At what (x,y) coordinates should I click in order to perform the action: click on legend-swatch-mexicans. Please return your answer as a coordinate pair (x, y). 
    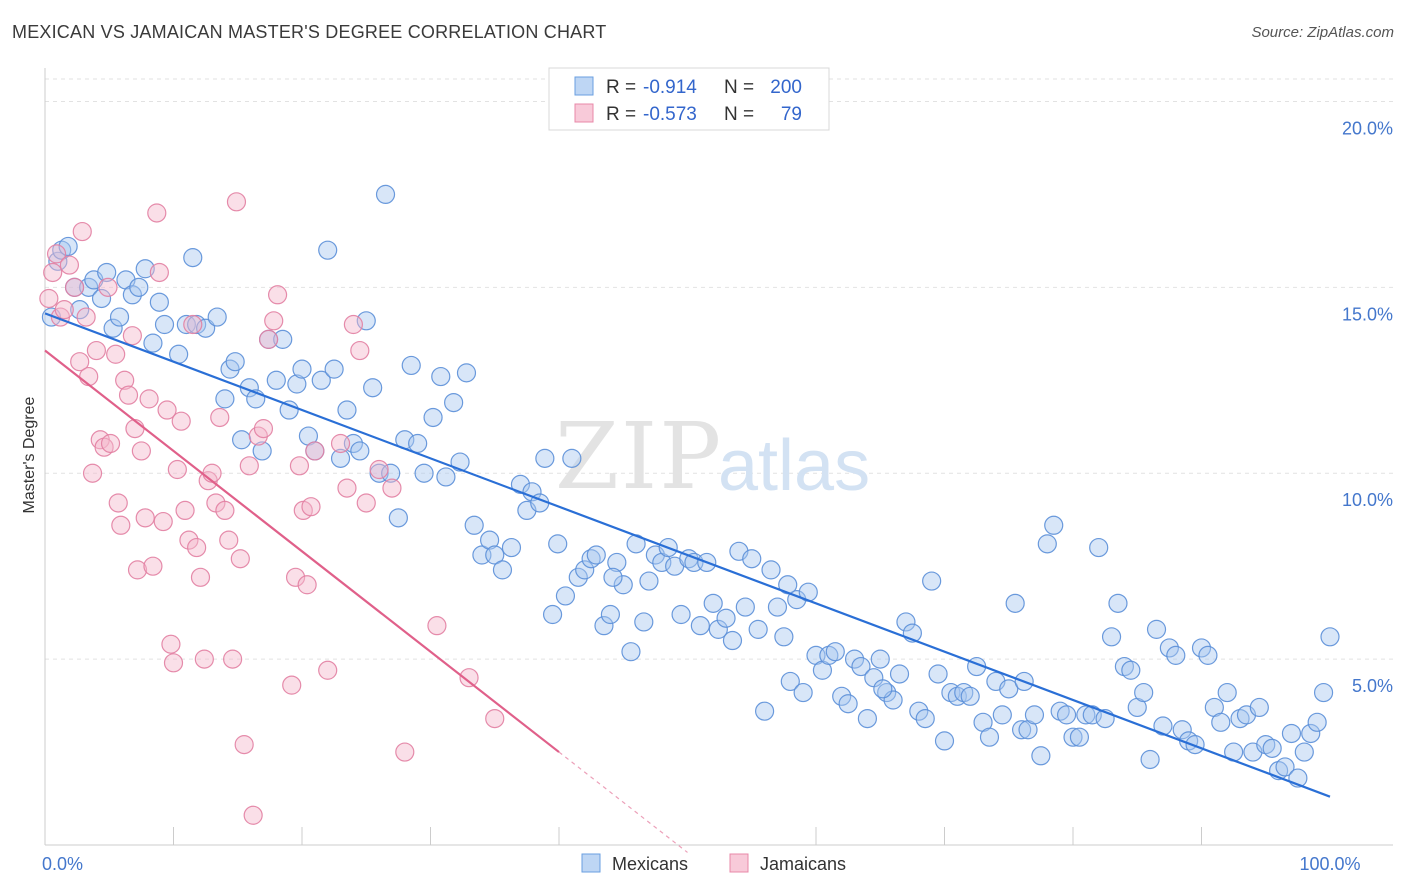
    Looking at the image, I should click on (584, 86).